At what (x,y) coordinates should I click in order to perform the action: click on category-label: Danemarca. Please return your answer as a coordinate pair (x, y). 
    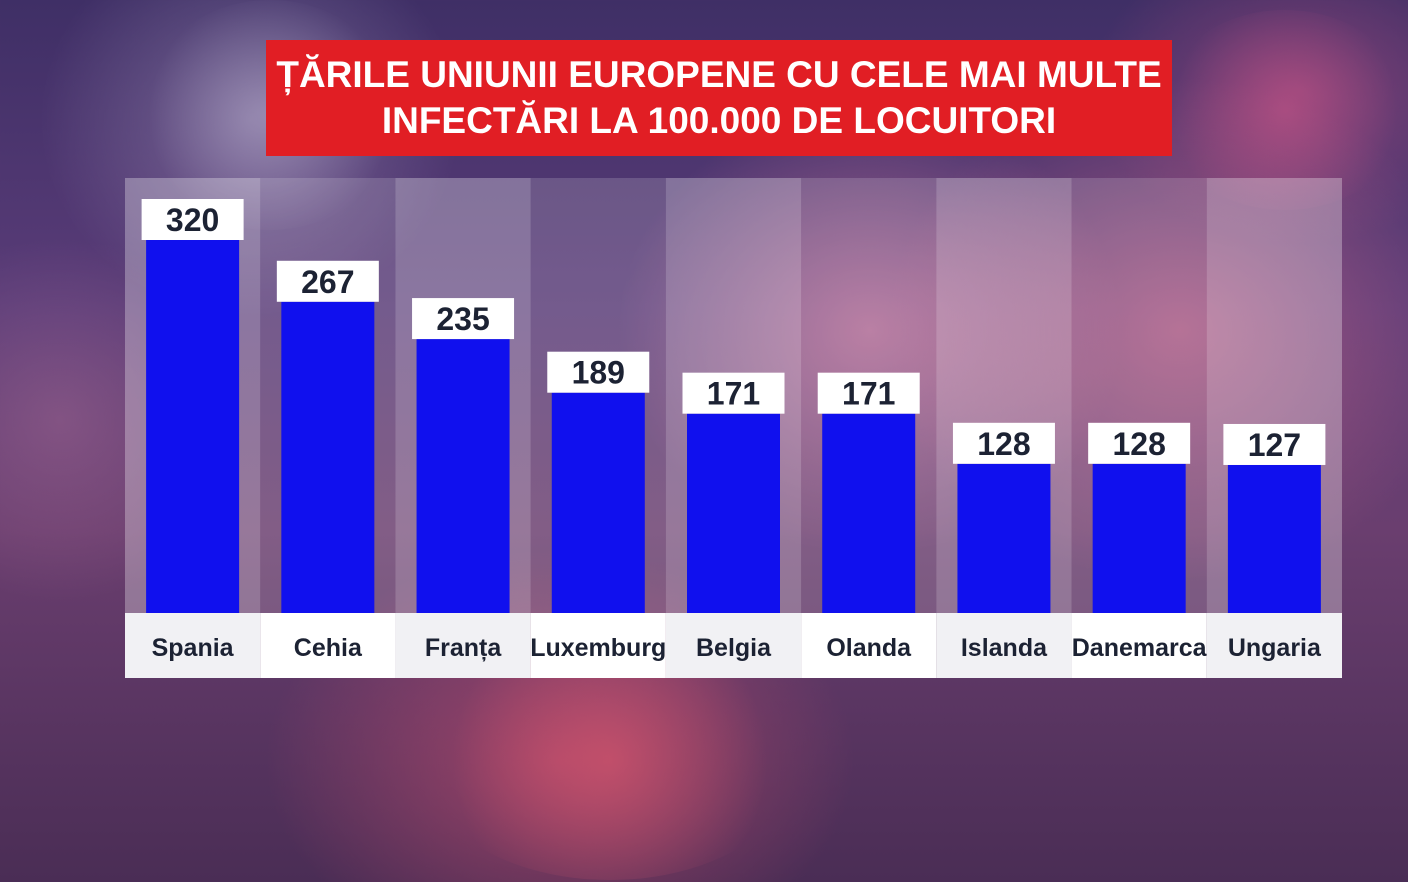
    Looking at the image, I should click on (1140, 648).